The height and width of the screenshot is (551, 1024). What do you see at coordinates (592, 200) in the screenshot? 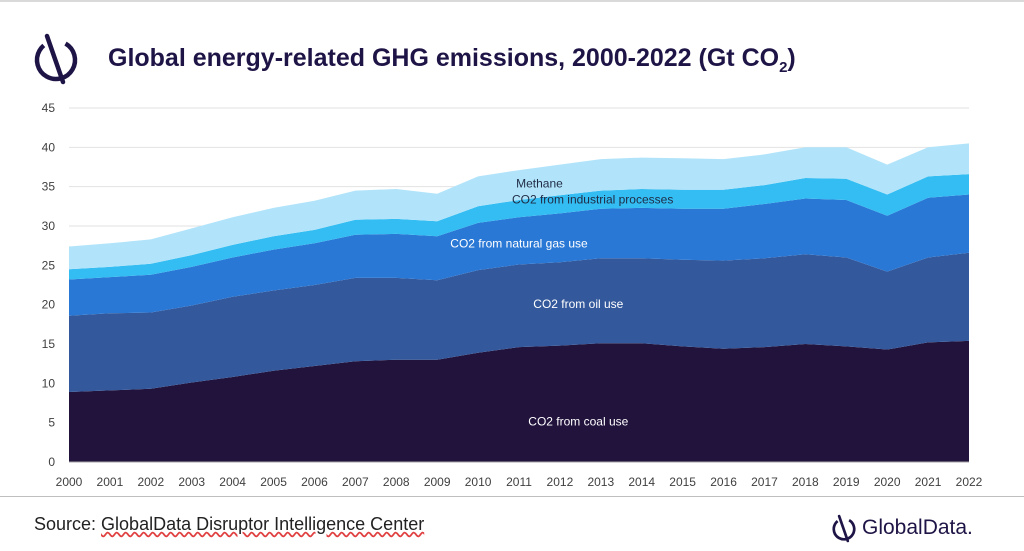
I see `label-co2-from-industrial-processes: CO2 from industrial processes` at bounding box center [592, 200].